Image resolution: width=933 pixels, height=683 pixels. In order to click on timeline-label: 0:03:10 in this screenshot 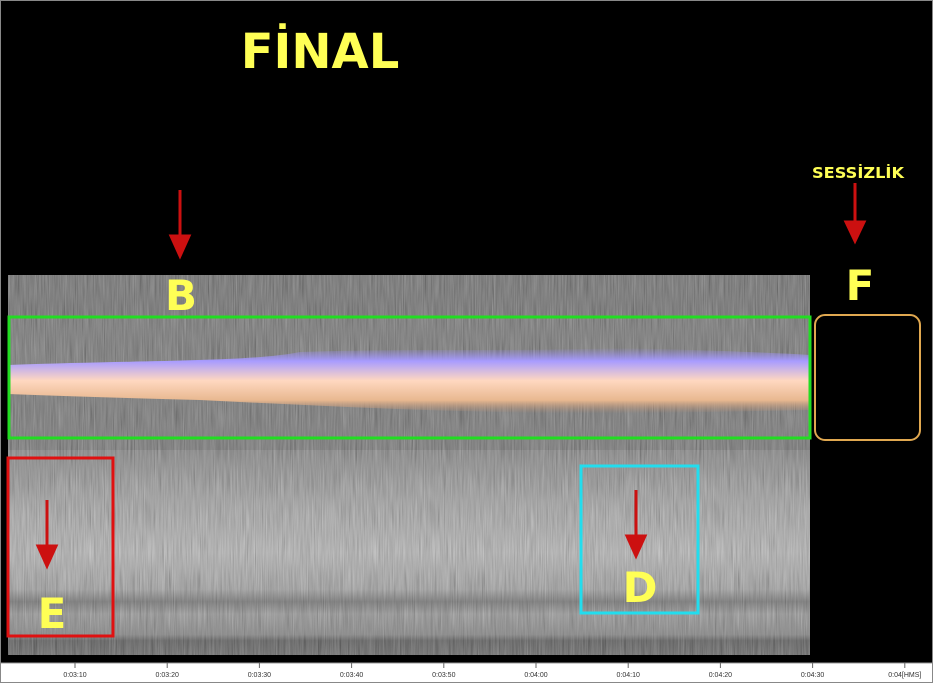, I will do `click(74, 675)`.